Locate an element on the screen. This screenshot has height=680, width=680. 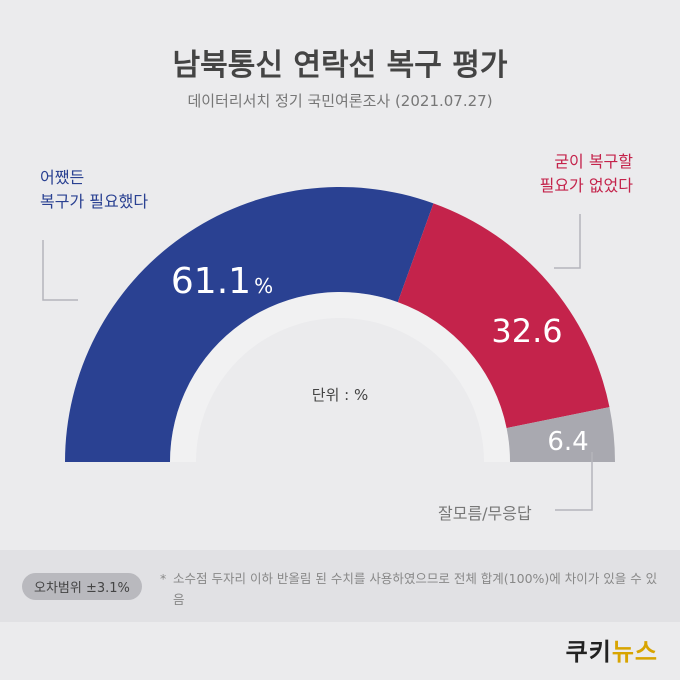
value-label-need-restore: 61.1% is located at coordinates (222, 281).